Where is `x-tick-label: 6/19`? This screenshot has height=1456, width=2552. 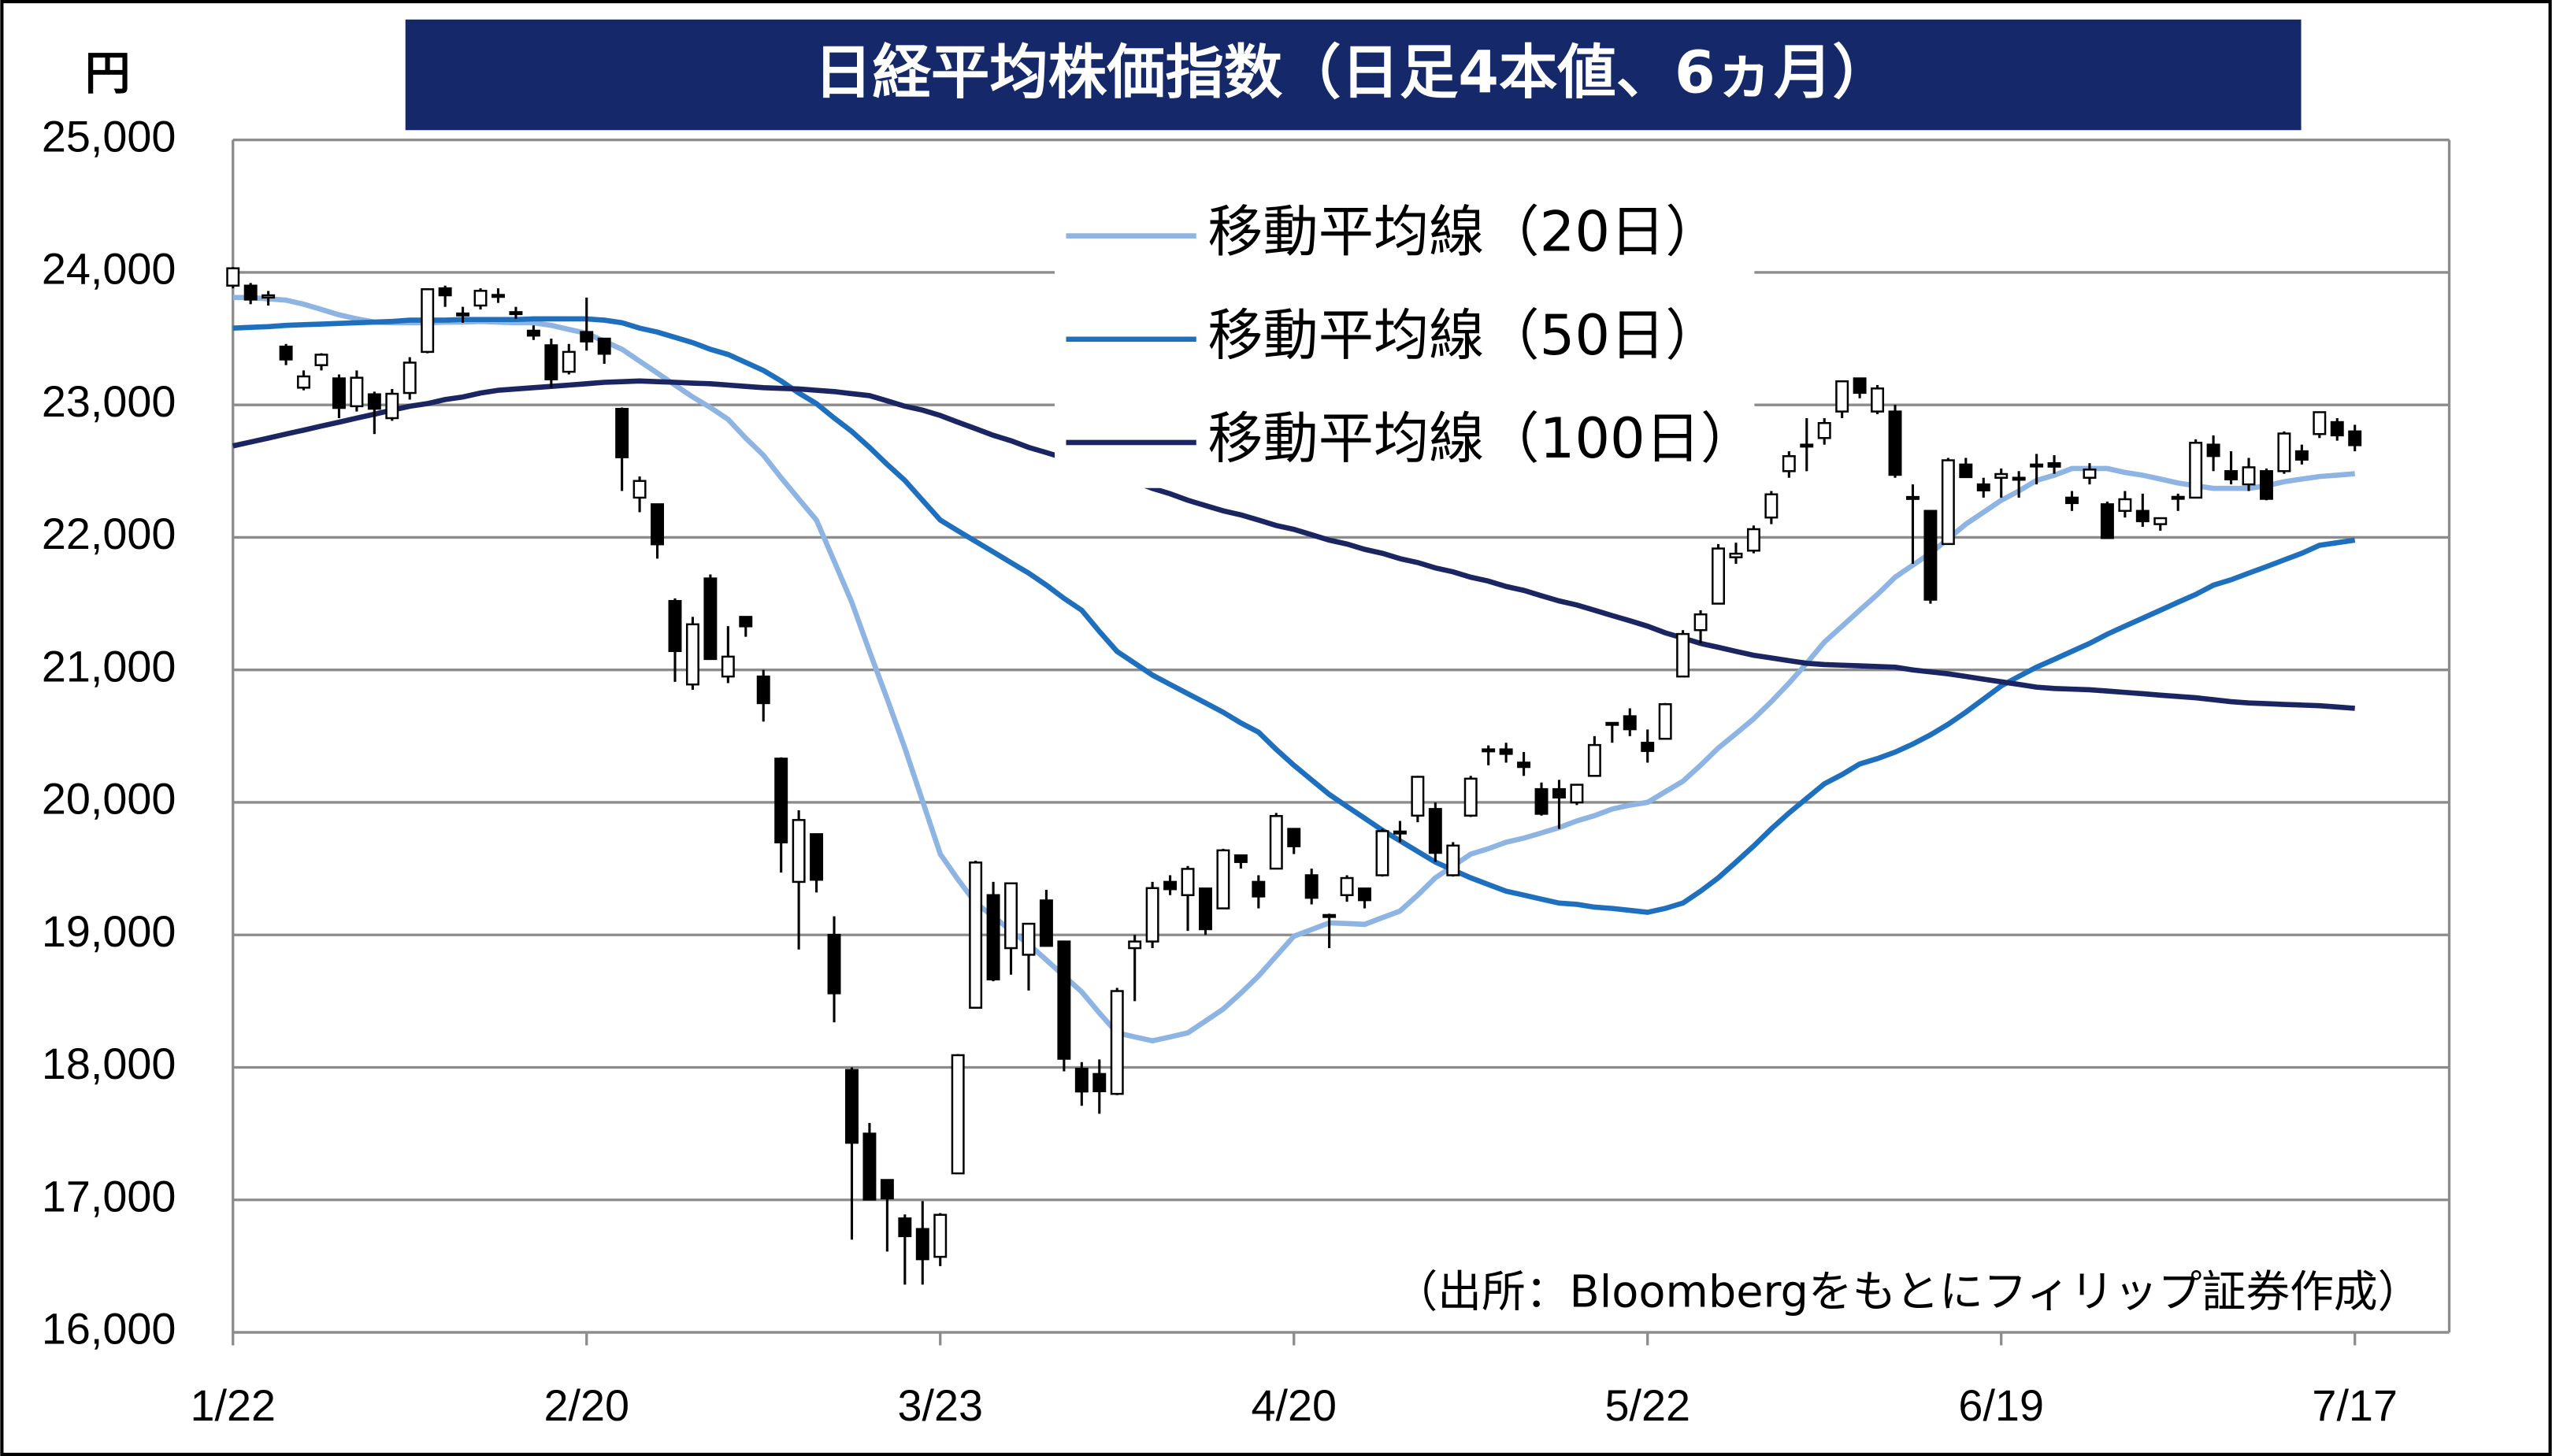
x-tick-label: 6/19 is located at coordinates (2001, 1405).